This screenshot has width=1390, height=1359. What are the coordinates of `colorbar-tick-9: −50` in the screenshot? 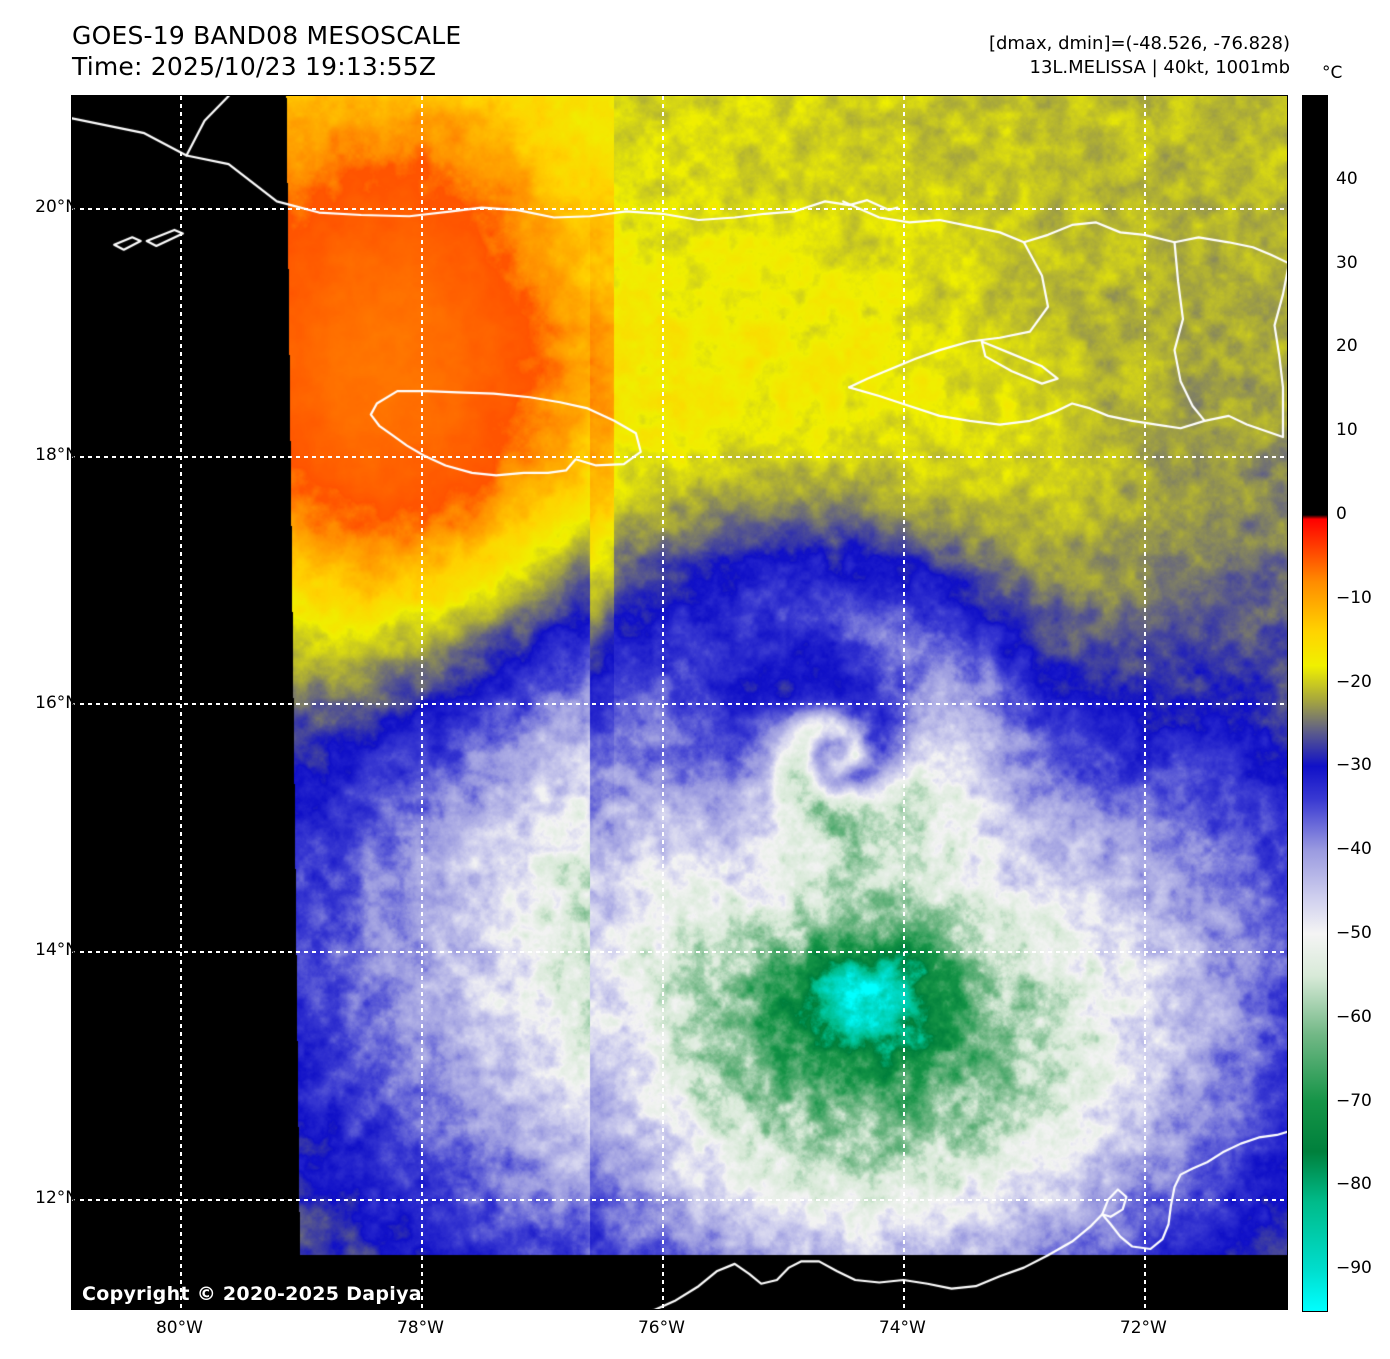 It's located at (1354, 932).